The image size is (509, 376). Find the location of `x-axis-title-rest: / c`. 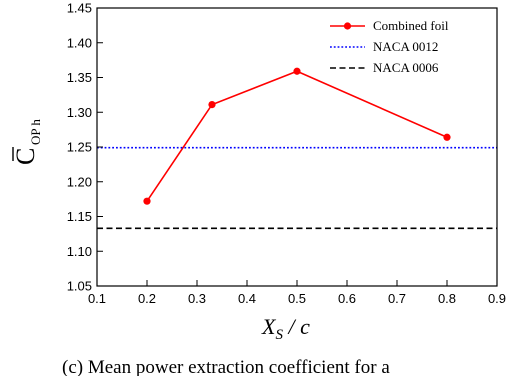

x-axis-title-rest: / c is located at coordinates (296, 326).